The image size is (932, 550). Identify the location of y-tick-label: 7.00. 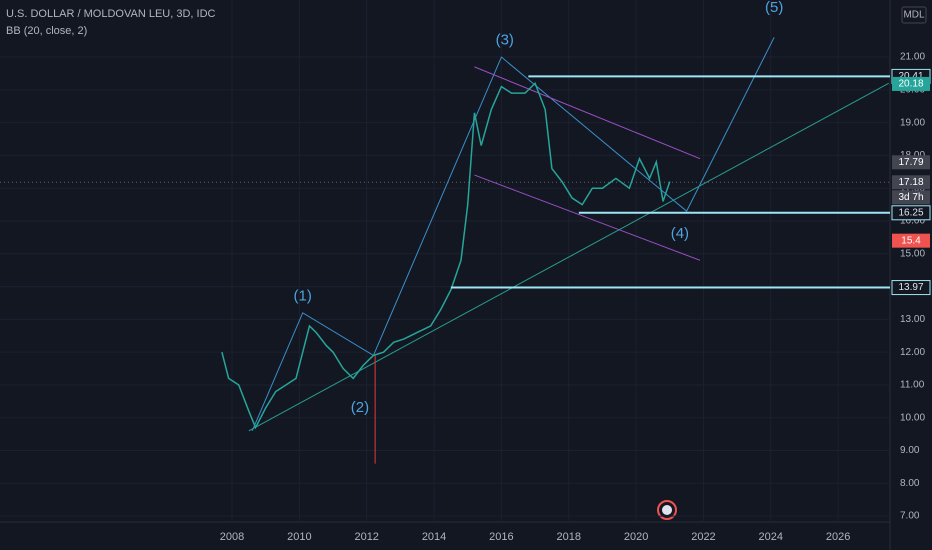
(910, 516).